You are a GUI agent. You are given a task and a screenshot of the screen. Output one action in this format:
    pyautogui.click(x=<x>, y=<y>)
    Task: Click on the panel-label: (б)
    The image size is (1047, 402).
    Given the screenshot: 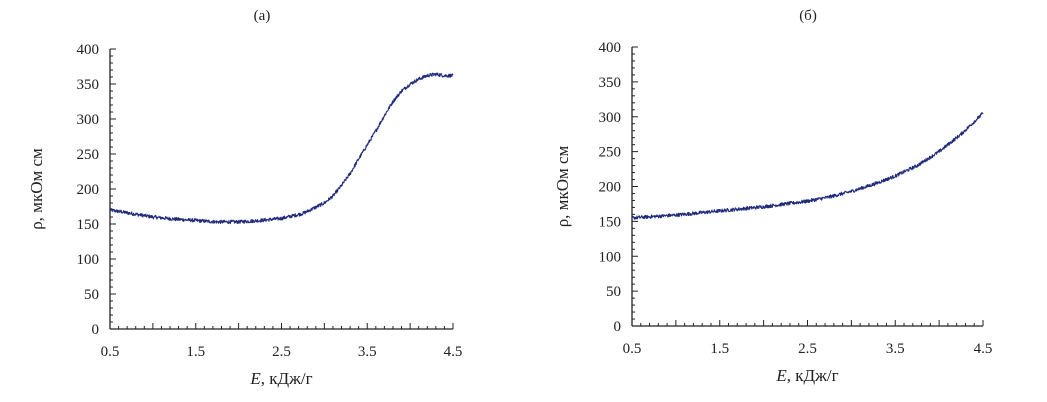 What is the action you would take?
    pyautogui.click(x=808, y=16)
    